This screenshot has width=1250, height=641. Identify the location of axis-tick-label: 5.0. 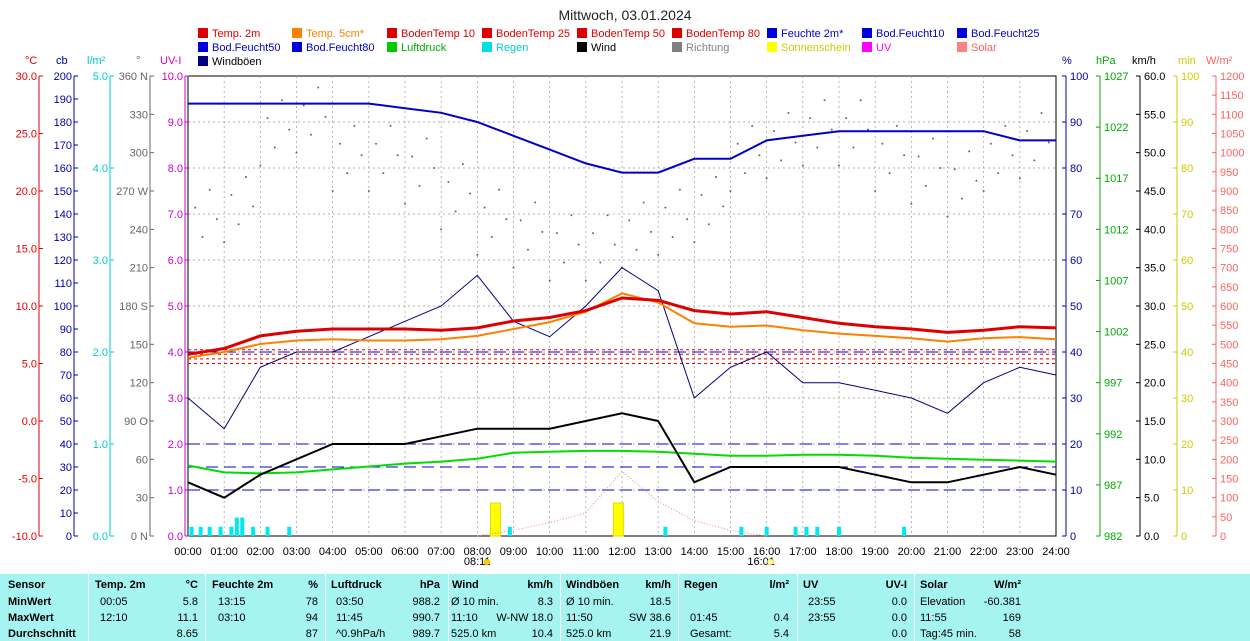
(29, 365).